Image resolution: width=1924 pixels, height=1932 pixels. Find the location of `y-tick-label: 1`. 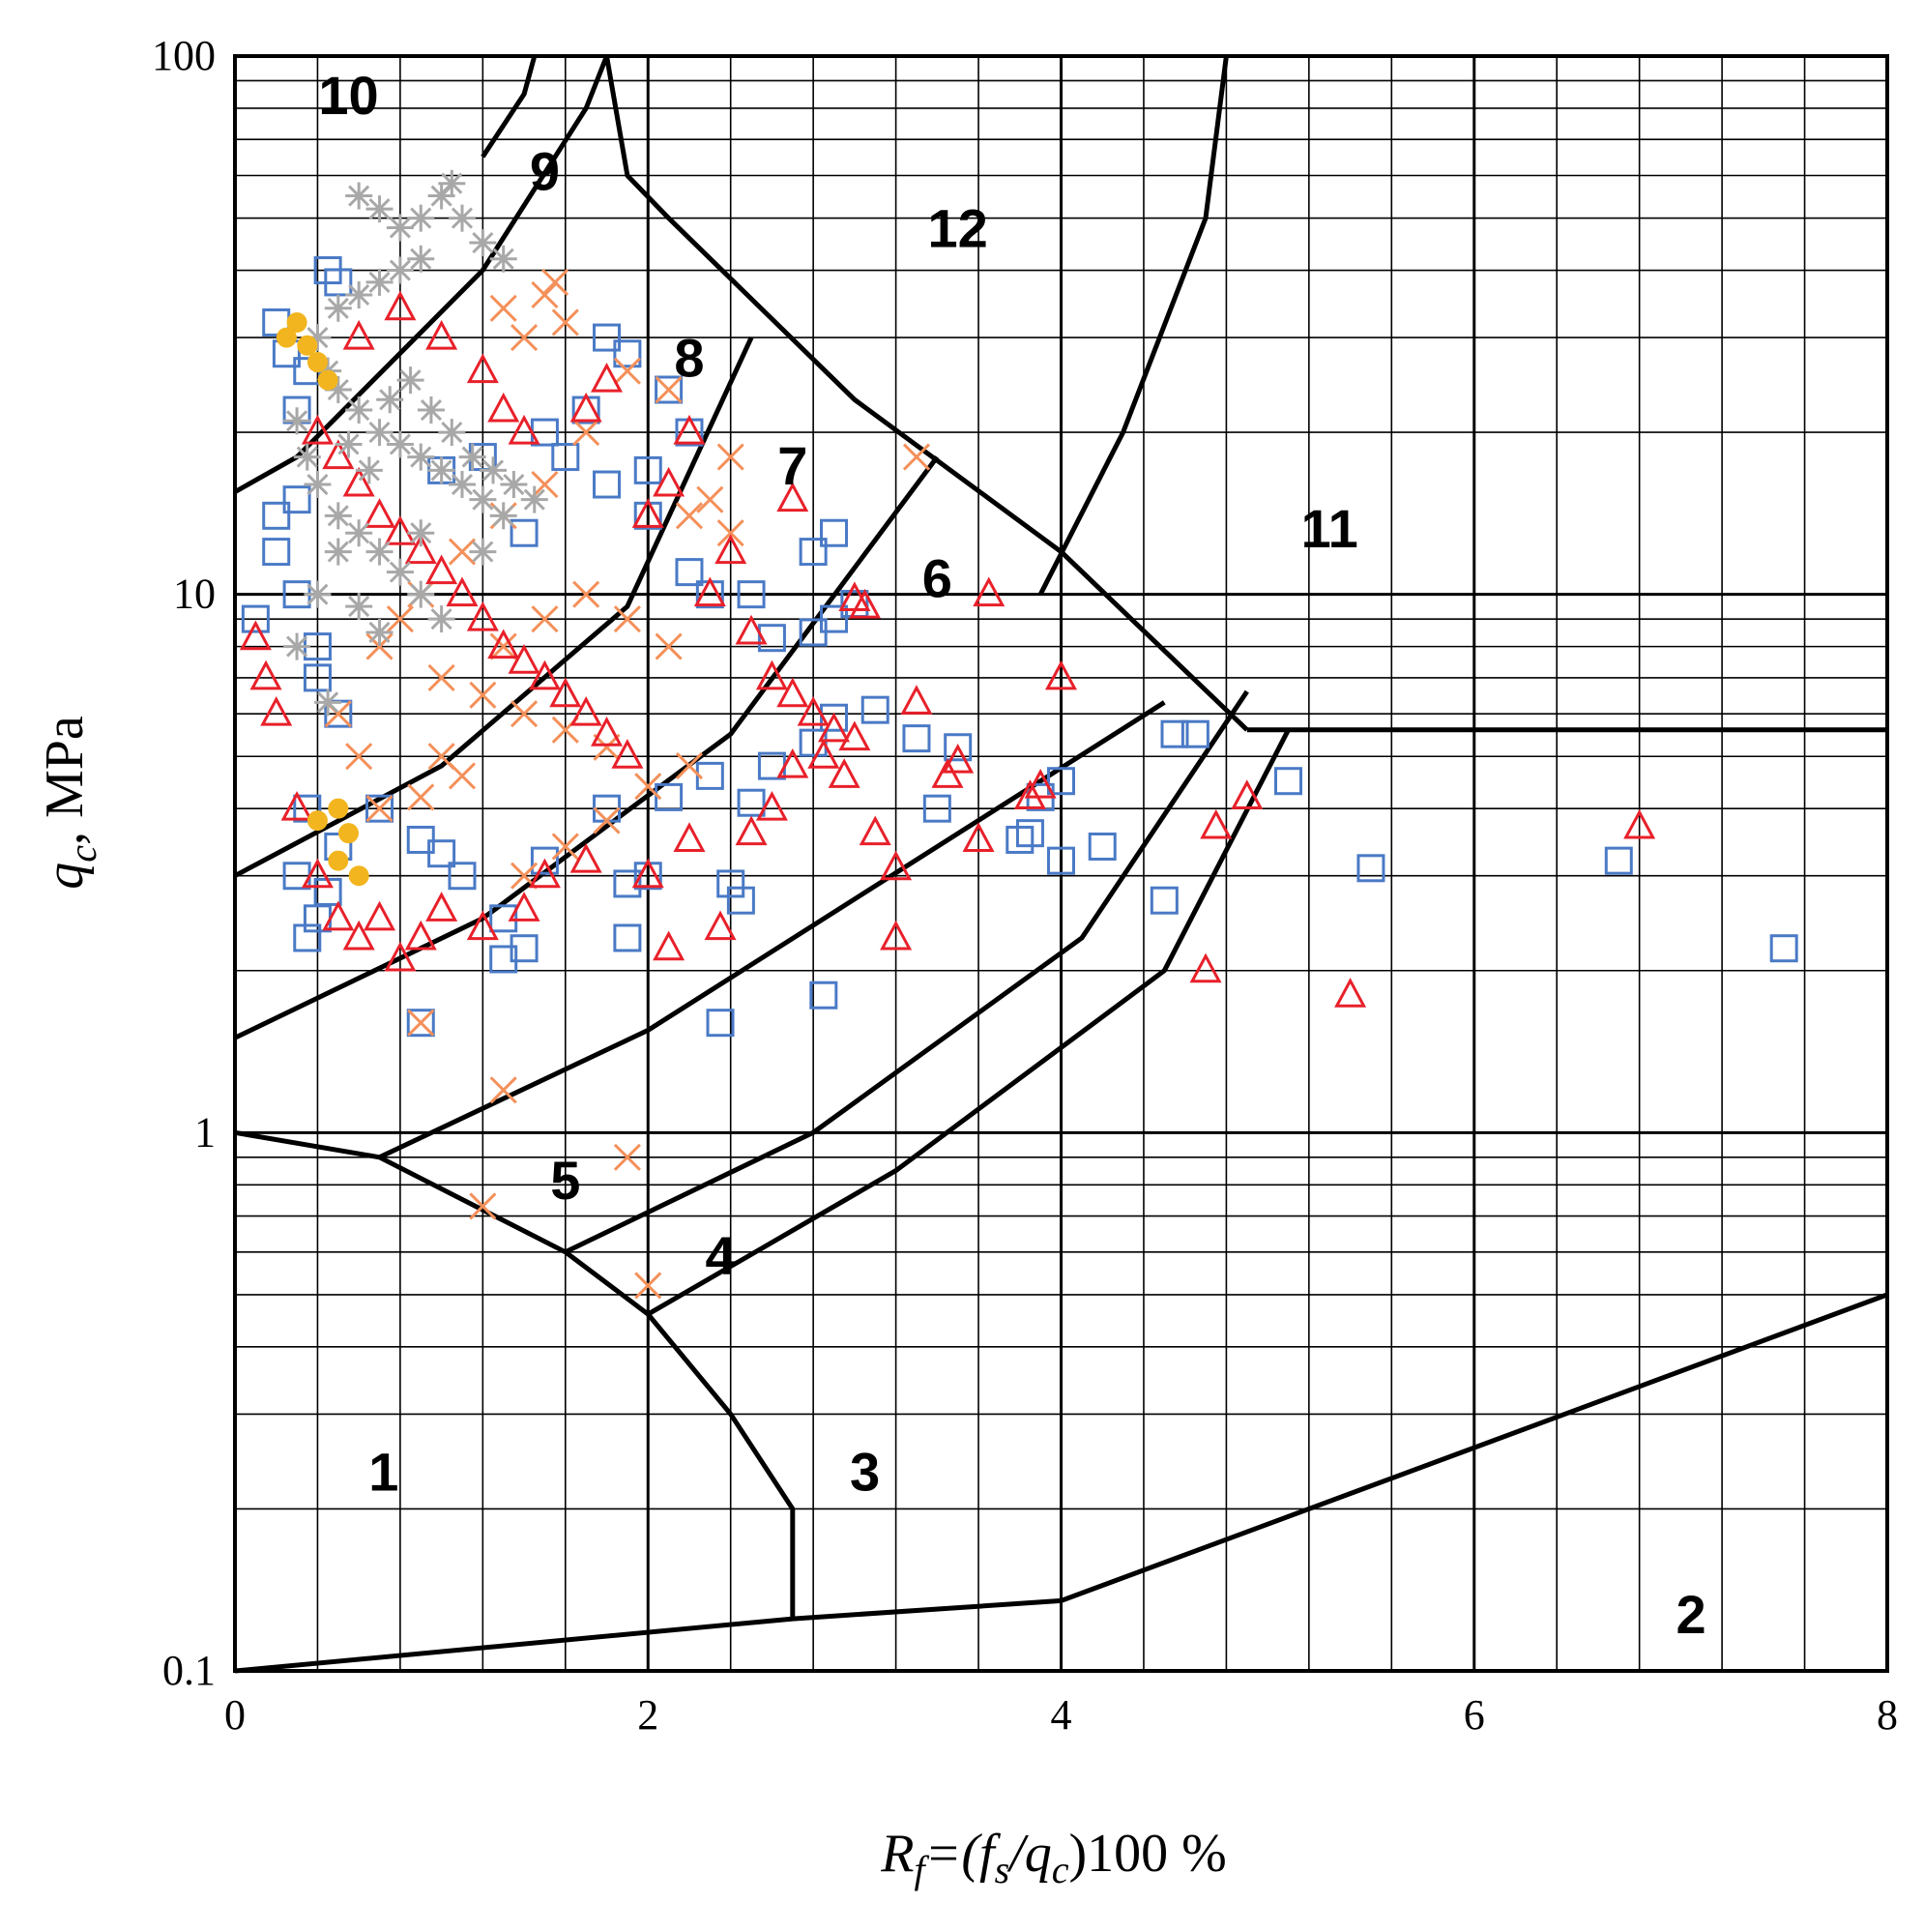

y-tick-label: 1 is located at coordinates (205, 1132).